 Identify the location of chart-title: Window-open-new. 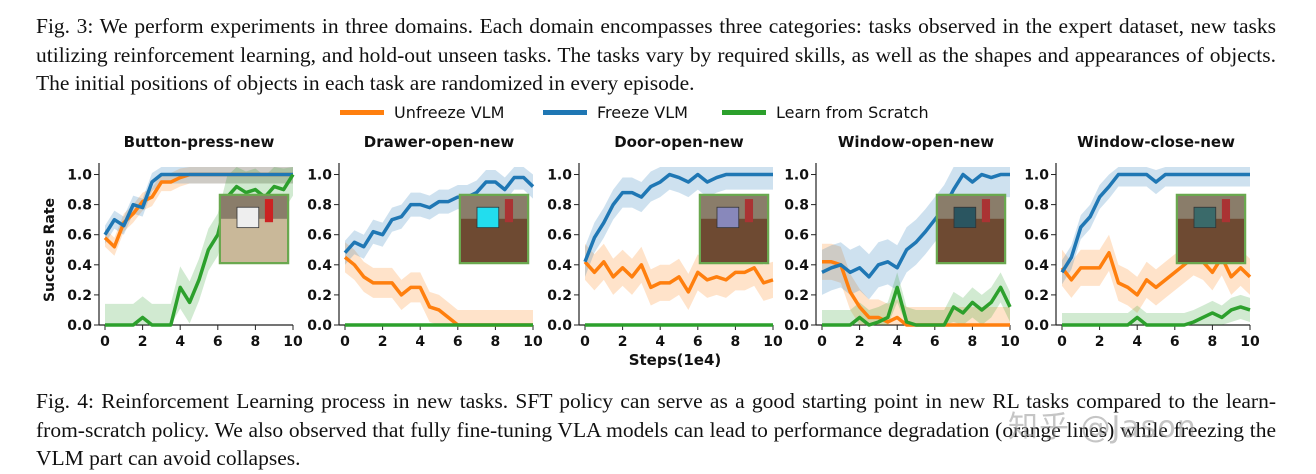
(916, 142).